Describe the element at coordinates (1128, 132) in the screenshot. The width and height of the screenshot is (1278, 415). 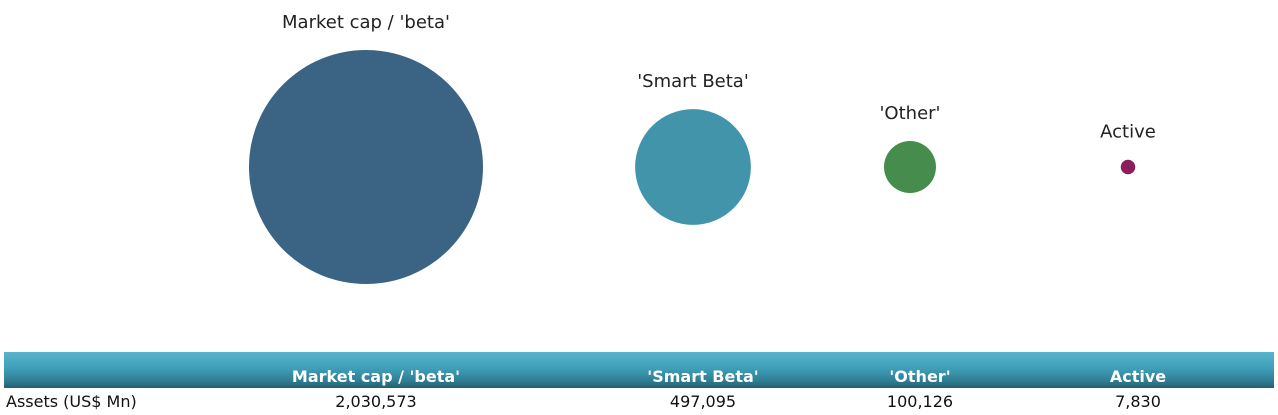
I see `bubble-label-active: Active` at that location.